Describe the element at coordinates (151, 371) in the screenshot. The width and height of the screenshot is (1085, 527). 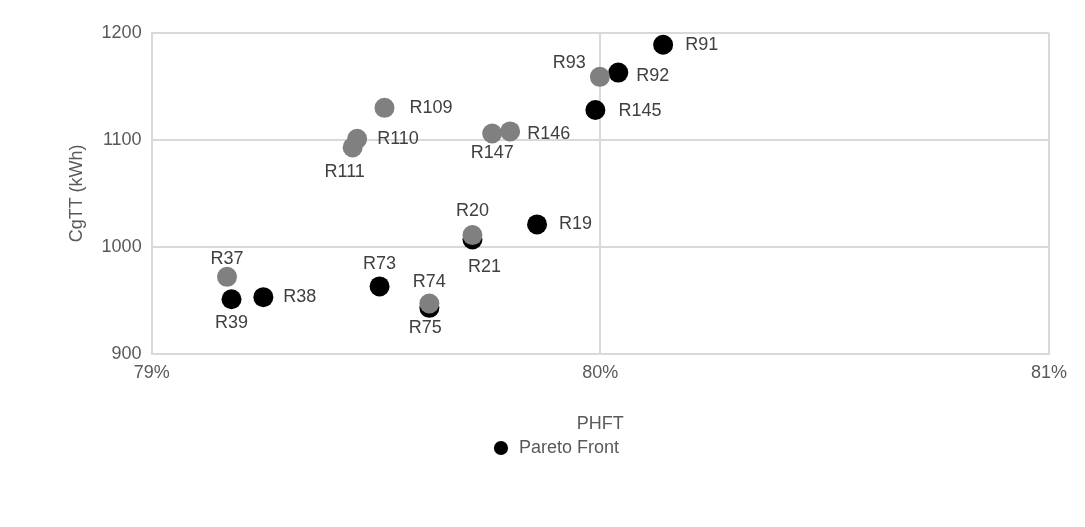
I see `x-tick-label: 79%` at that location.